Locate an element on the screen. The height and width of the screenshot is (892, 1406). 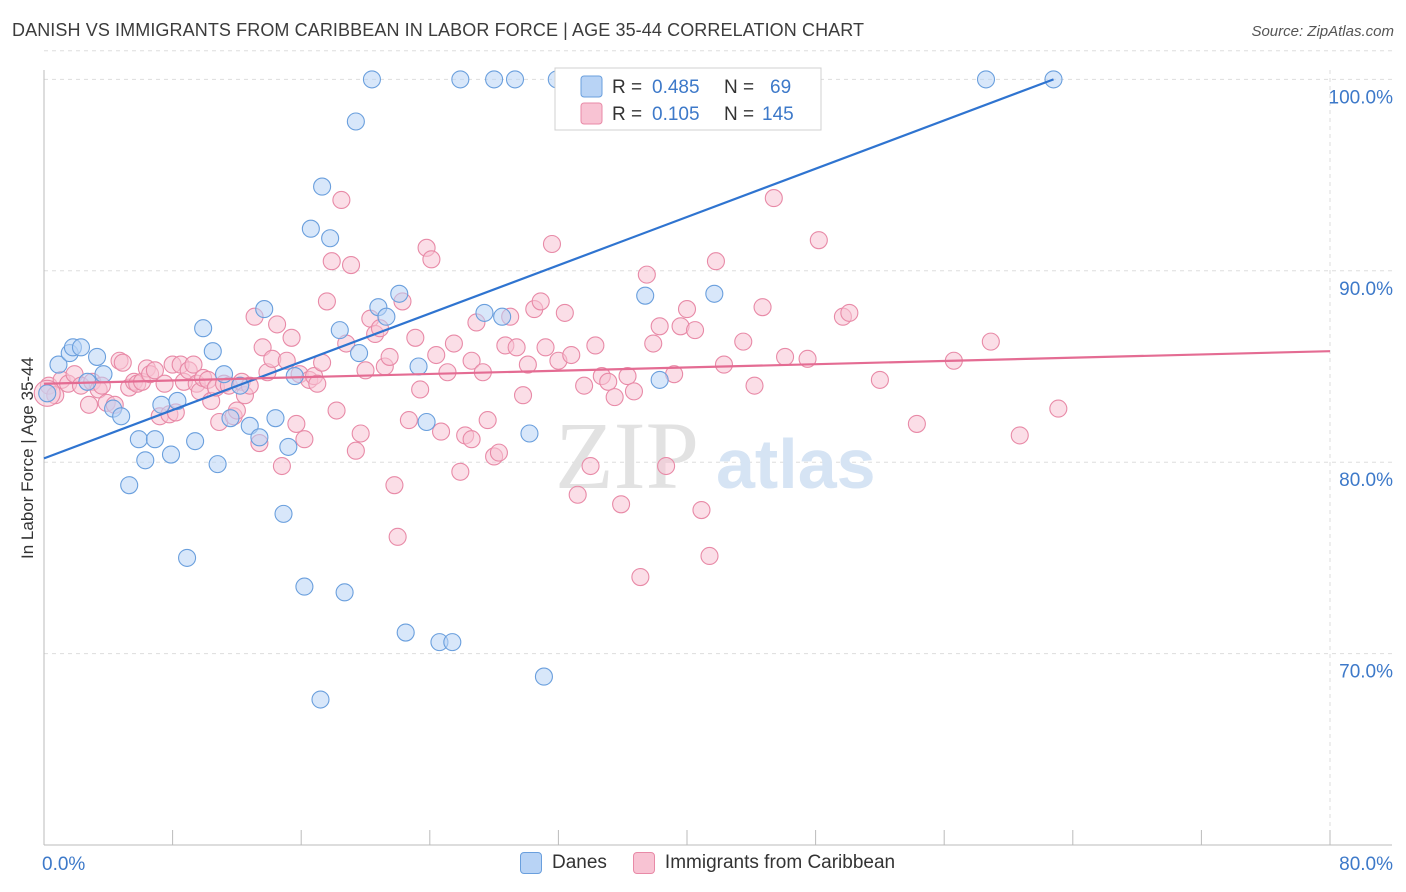
legend-swatch-danes is located at coordinates (591, 86).